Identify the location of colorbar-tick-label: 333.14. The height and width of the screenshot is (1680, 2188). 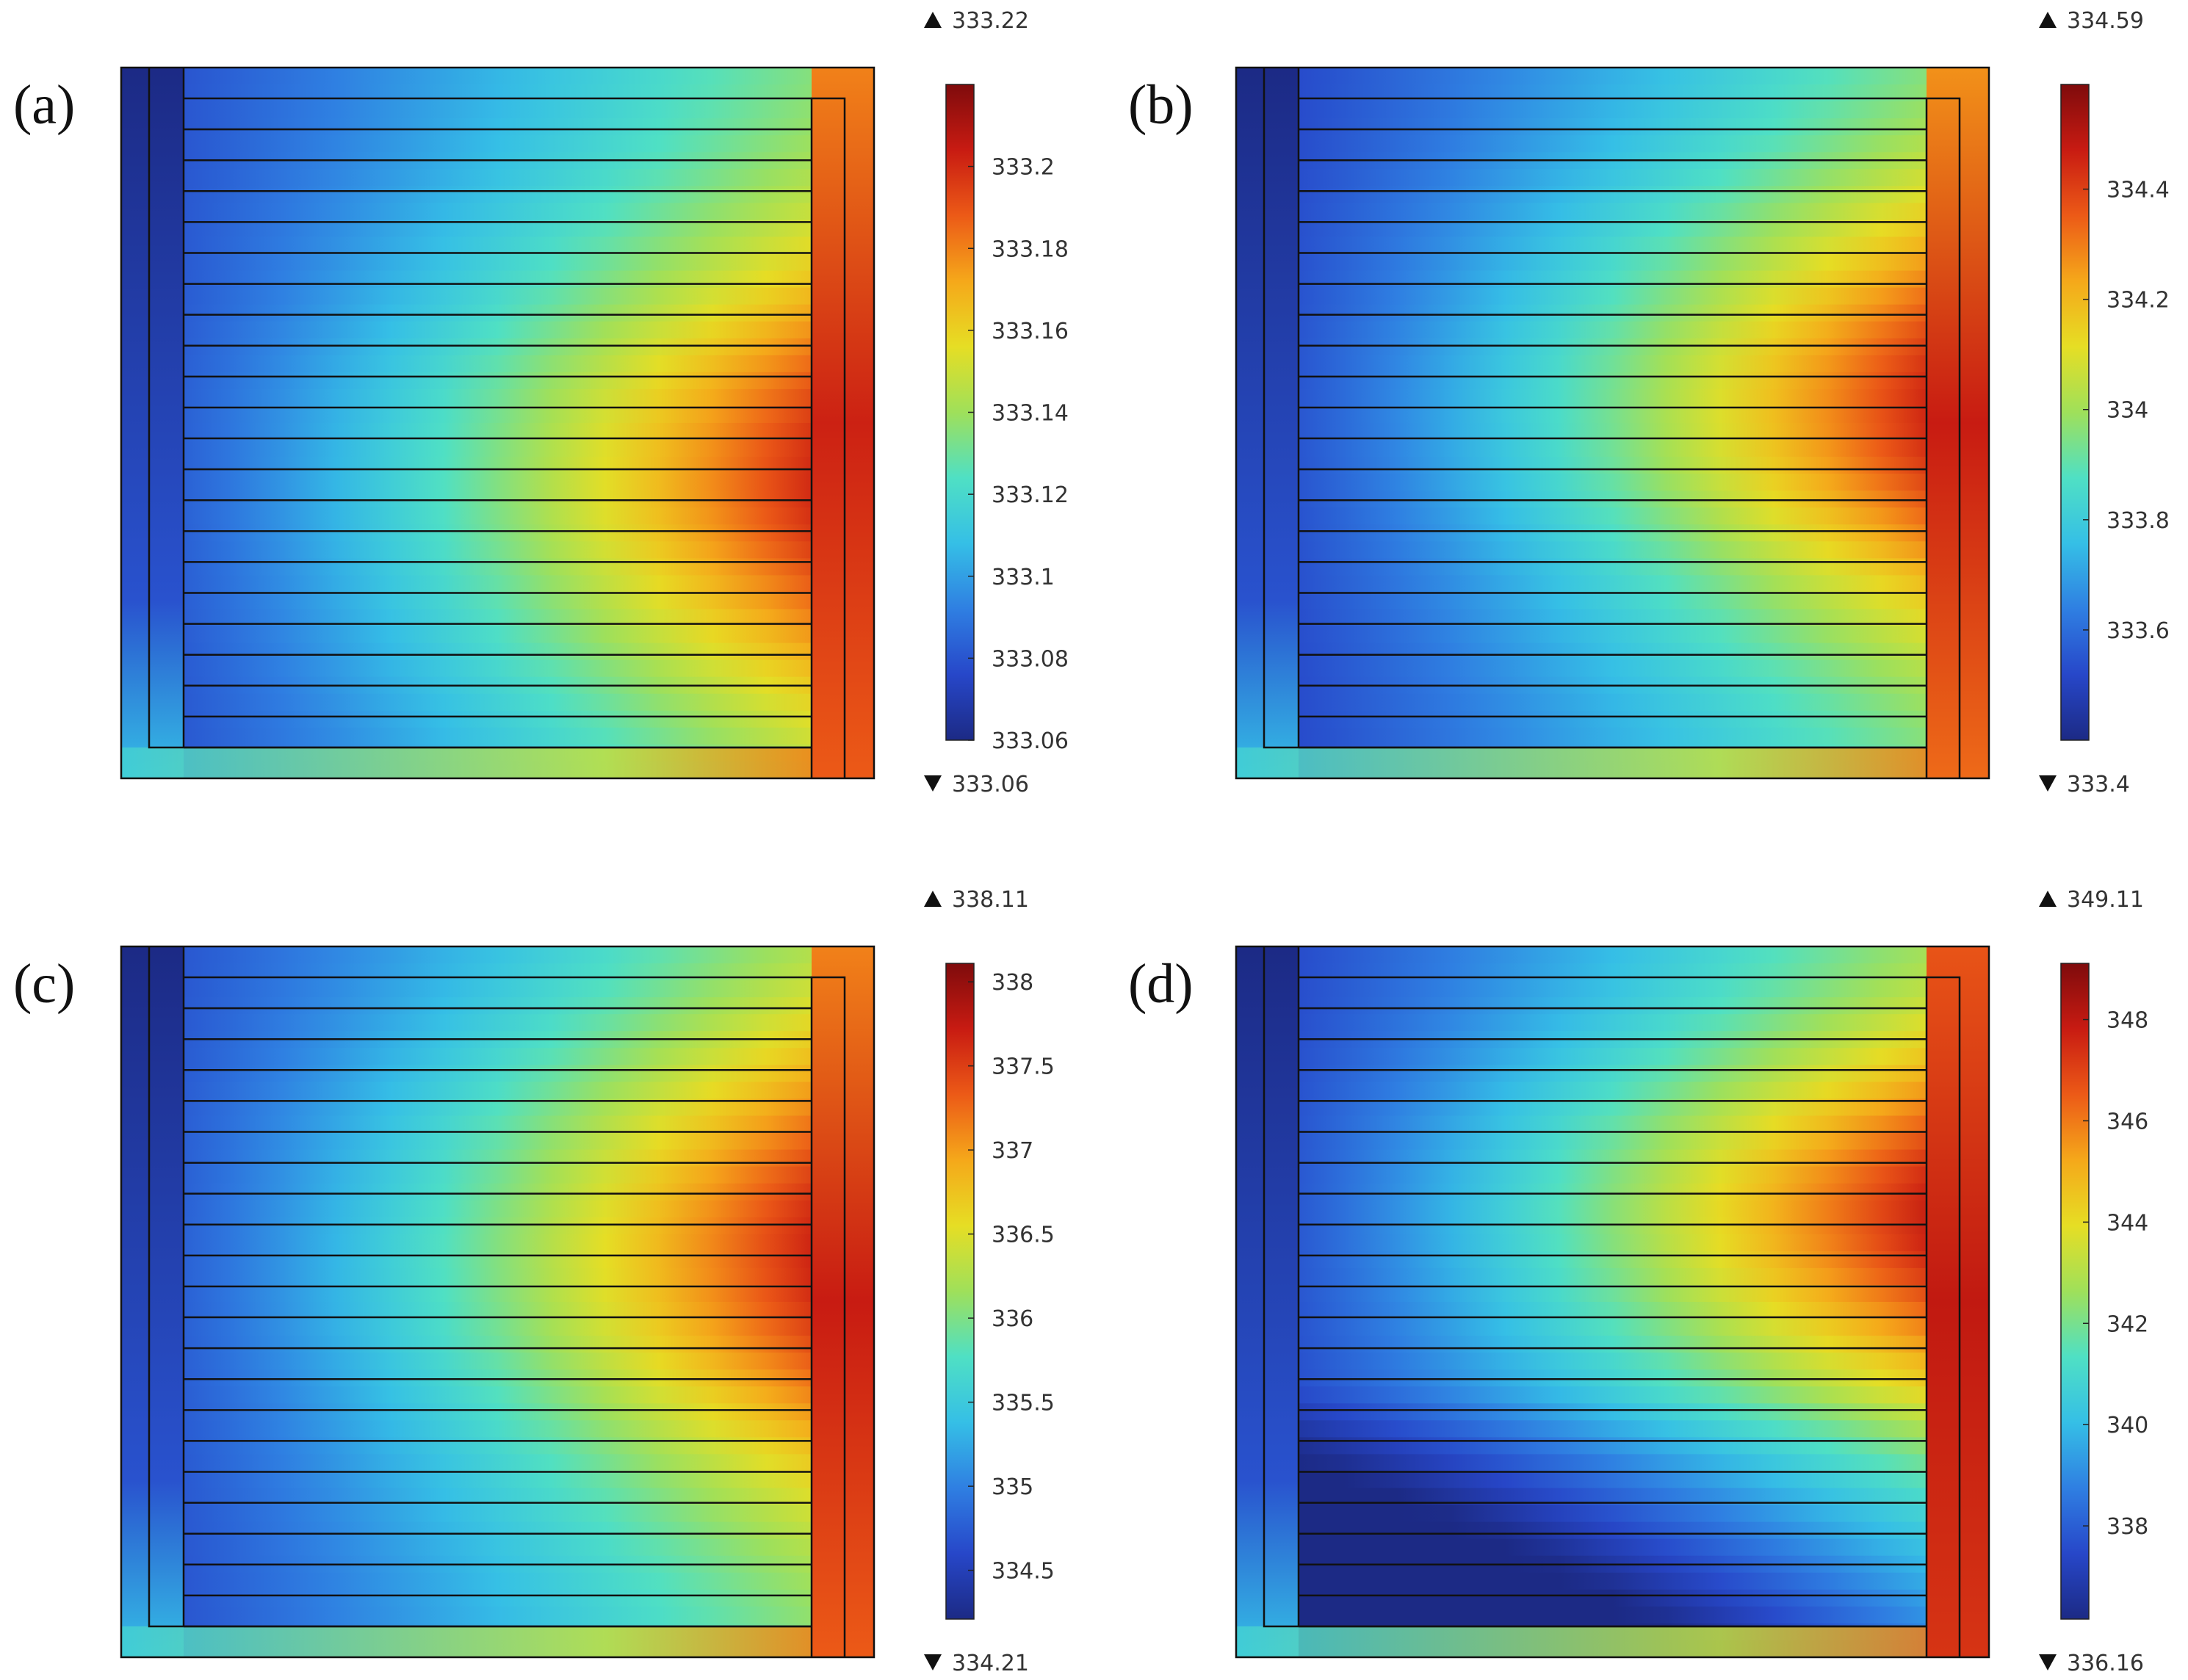
(1030, 414).